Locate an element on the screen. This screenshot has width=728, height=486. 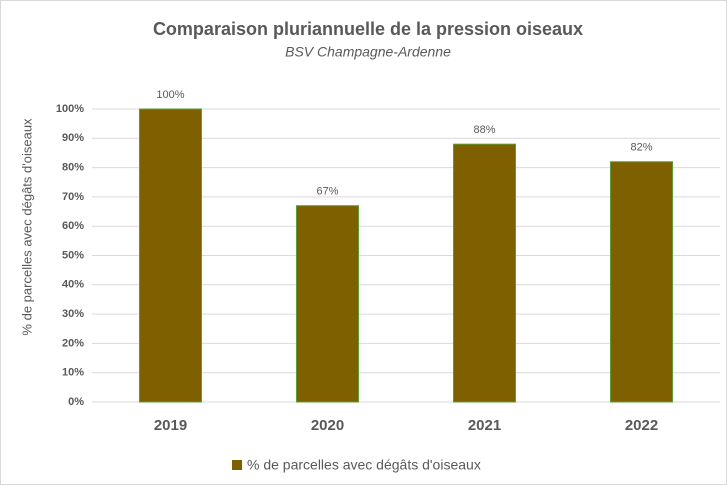
data-label: 82% is located at coordinates (641, 148).